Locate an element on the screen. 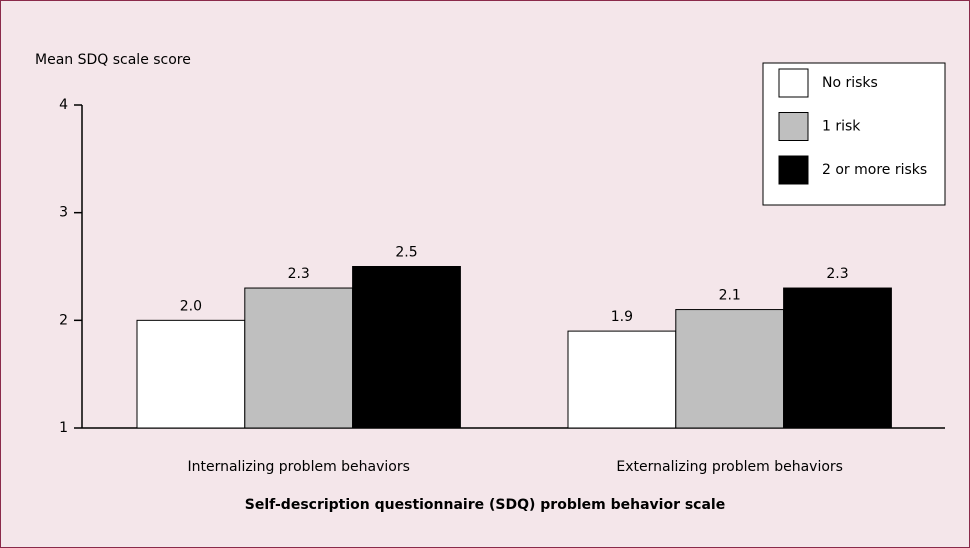 Image resolution: width=970 pixels, height=548 pixels. y-tick-label: 2 is located at coordinates (63, 320).